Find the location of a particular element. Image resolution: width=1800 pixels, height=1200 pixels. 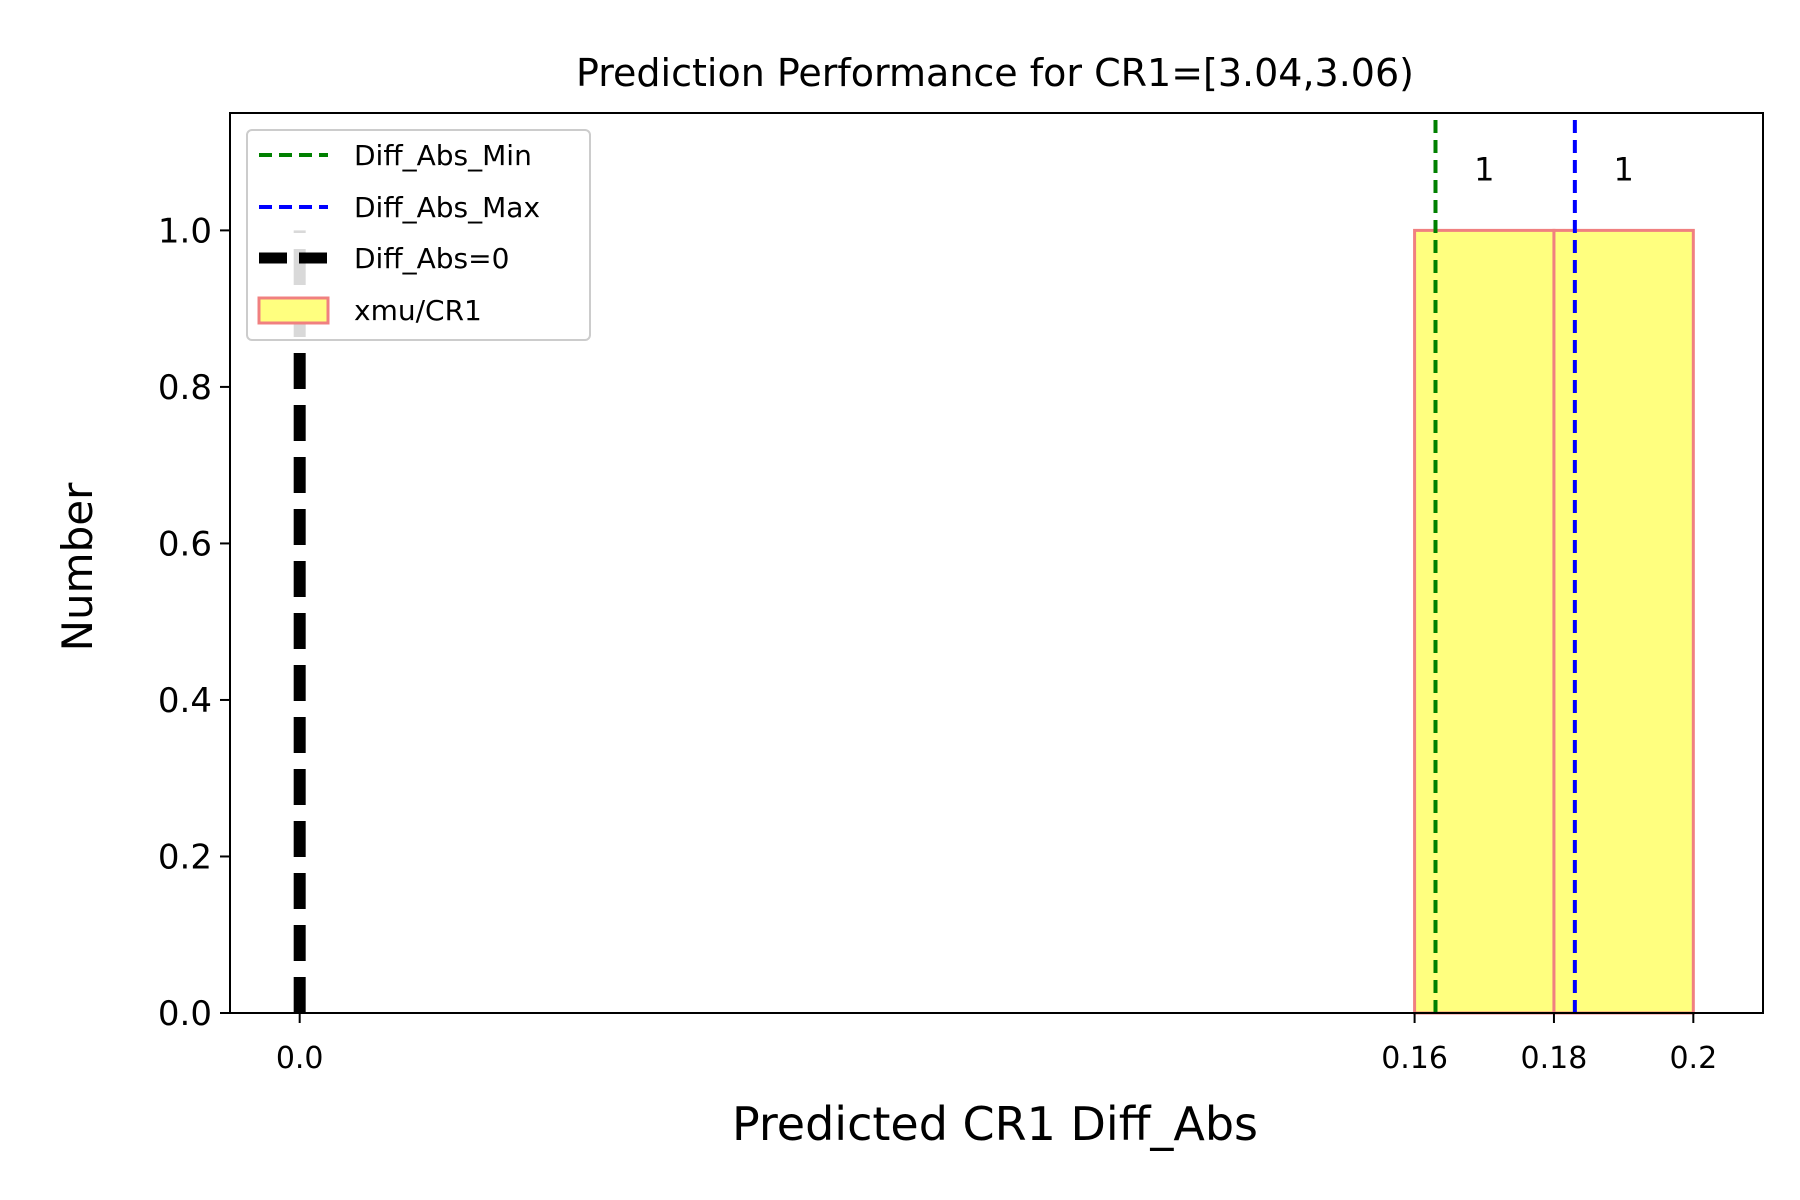

x-tick-label-1: 0.16 is located at coordinates (1414, 1058).